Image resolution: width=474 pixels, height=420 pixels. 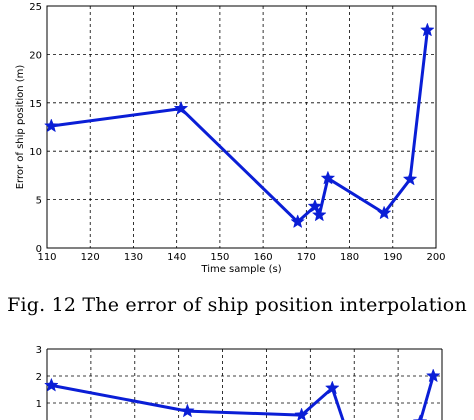 I want to click on x-axis-label: Time sample (s), so click(x=240, y=269).